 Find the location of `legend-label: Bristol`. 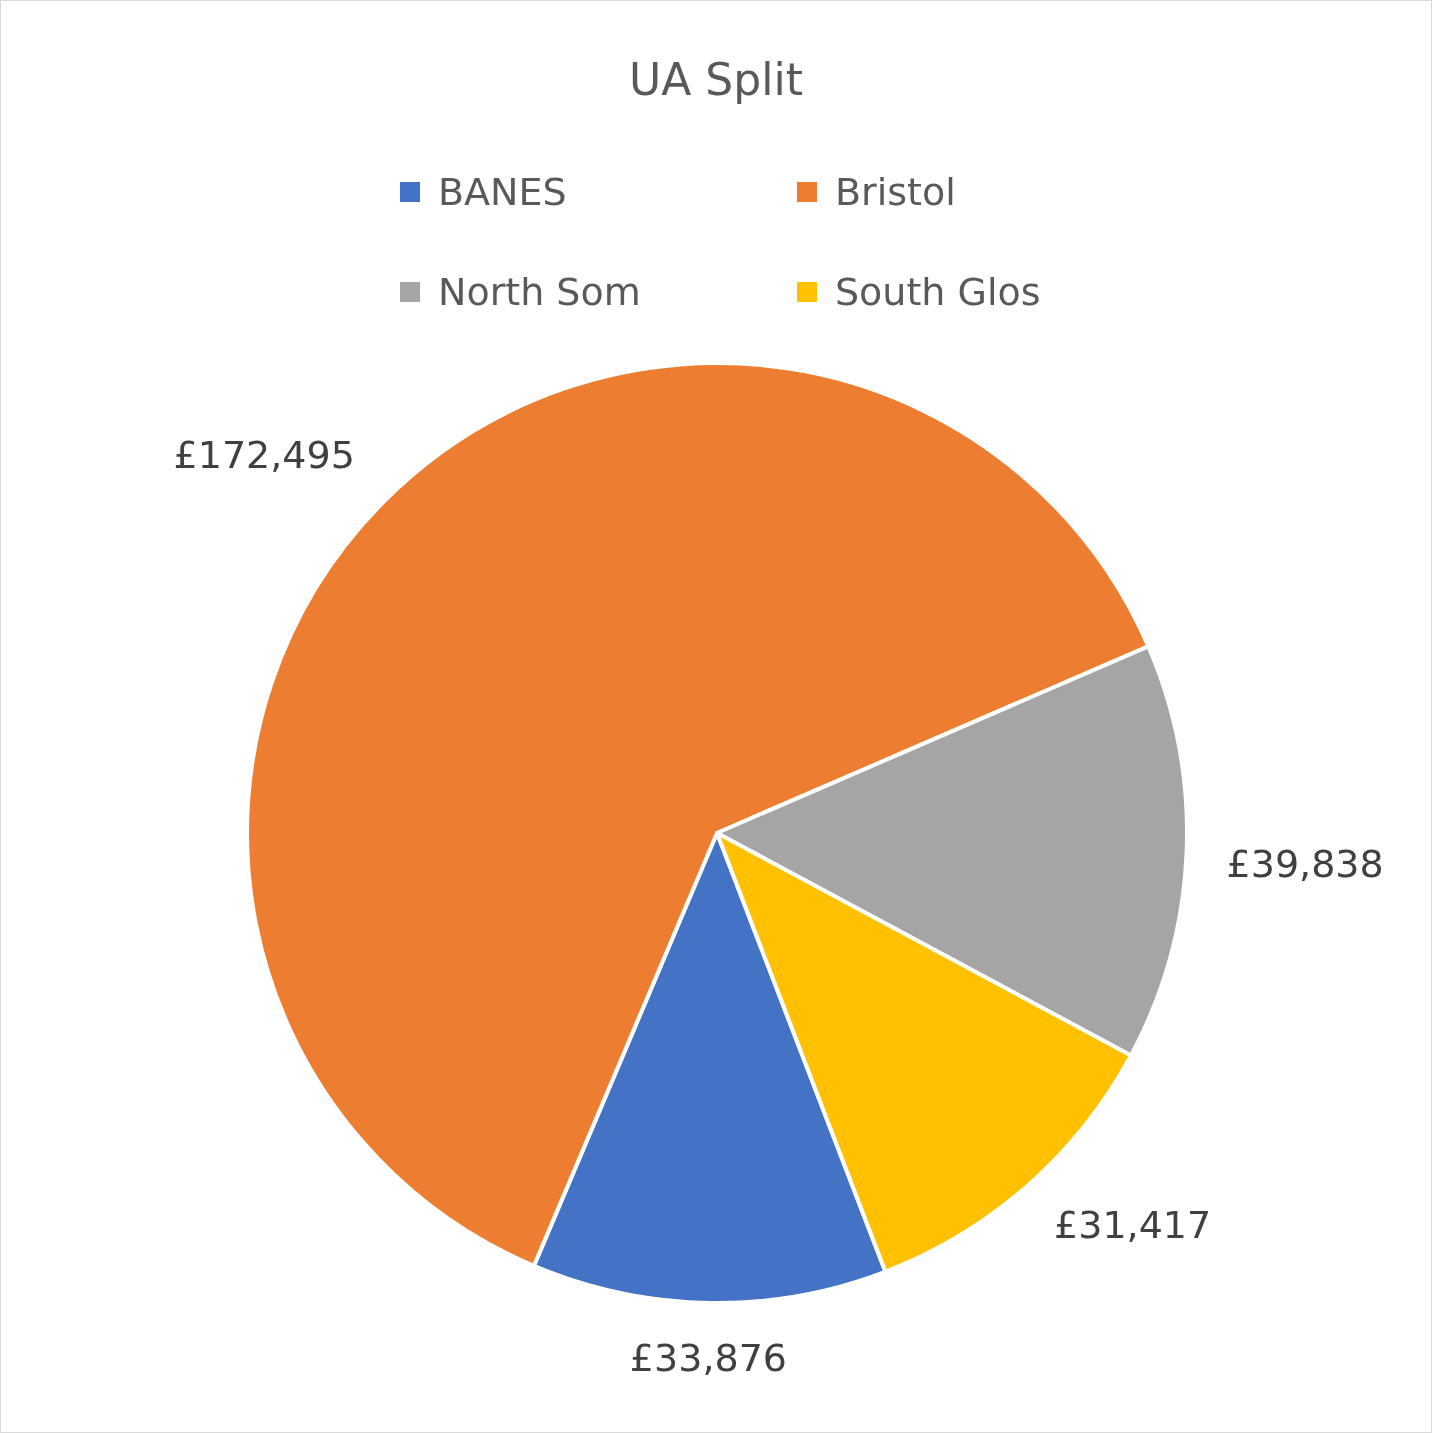

legend-label: Bristol is located at coordinates (895, 192).